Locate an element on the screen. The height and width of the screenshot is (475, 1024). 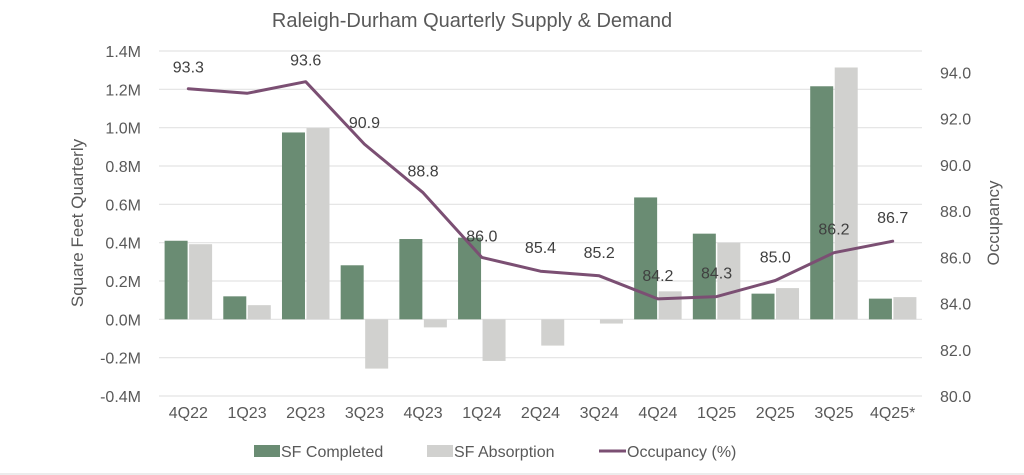
legend-label-sf-absorption: SF Absorption is located at coordinates (504, 452).